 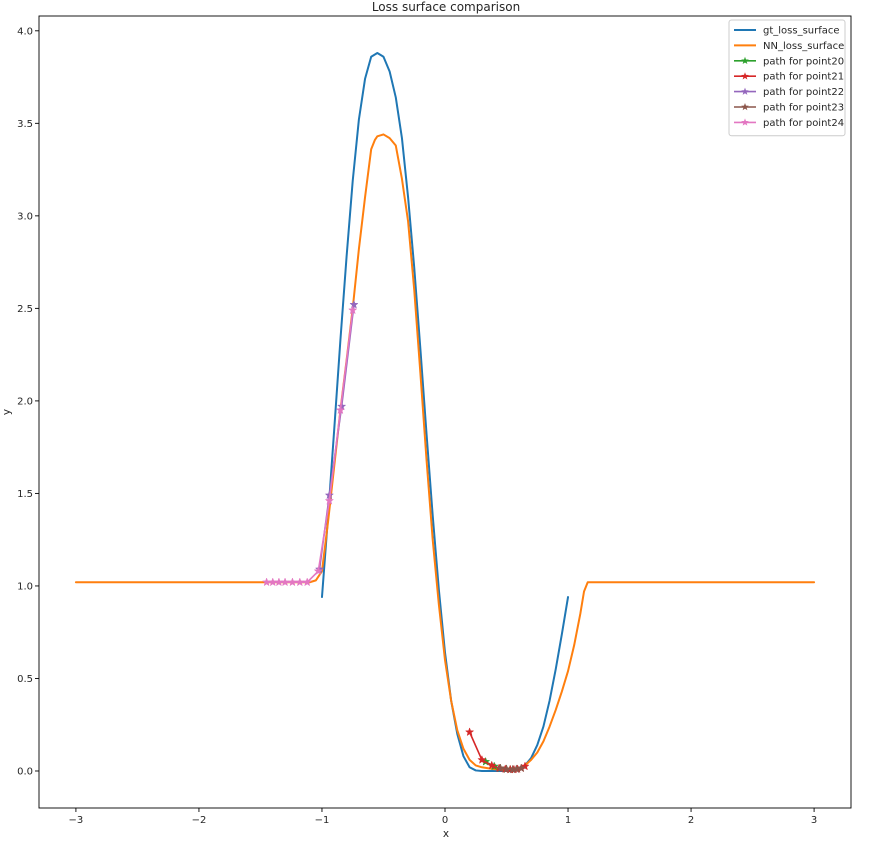 I want to click on legend-entry: path for point20, so click(x=789, y=61).